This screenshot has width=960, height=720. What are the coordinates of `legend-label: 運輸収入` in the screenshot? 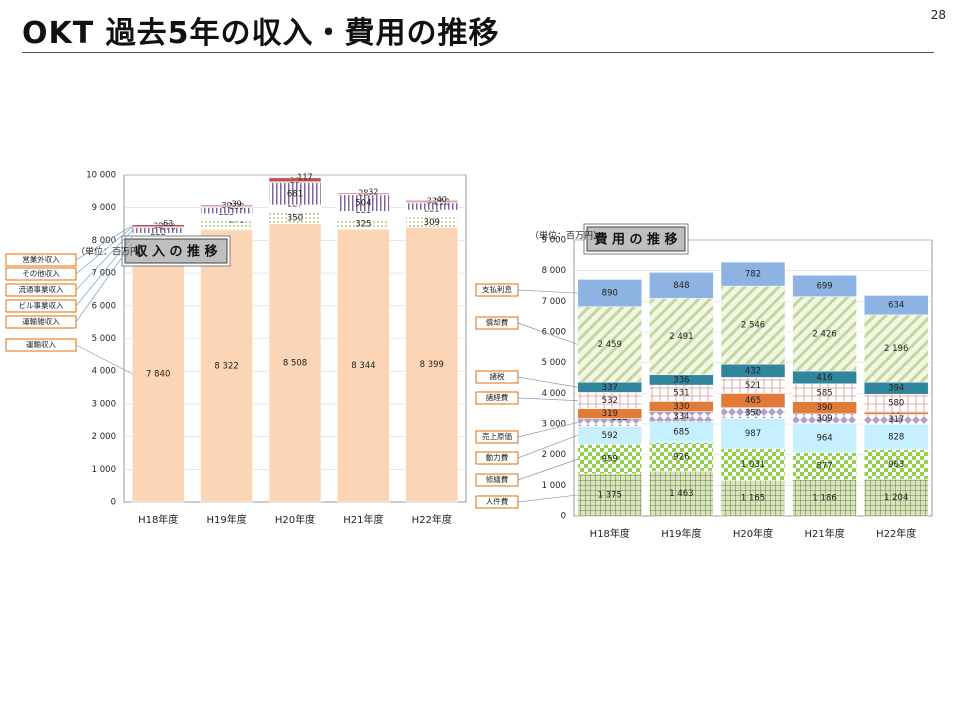 It's located at (41, 344).